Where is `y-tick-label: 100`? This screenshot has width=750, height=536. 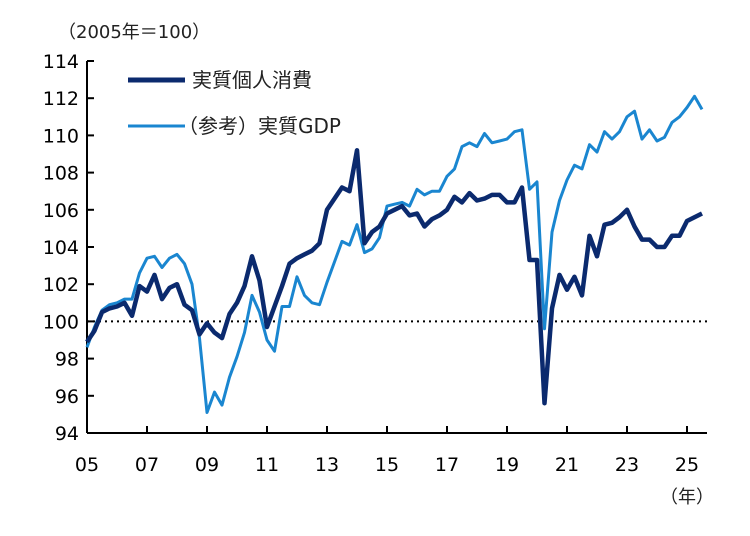
y-tick-label: 100 is located at coordinates (61, 322).